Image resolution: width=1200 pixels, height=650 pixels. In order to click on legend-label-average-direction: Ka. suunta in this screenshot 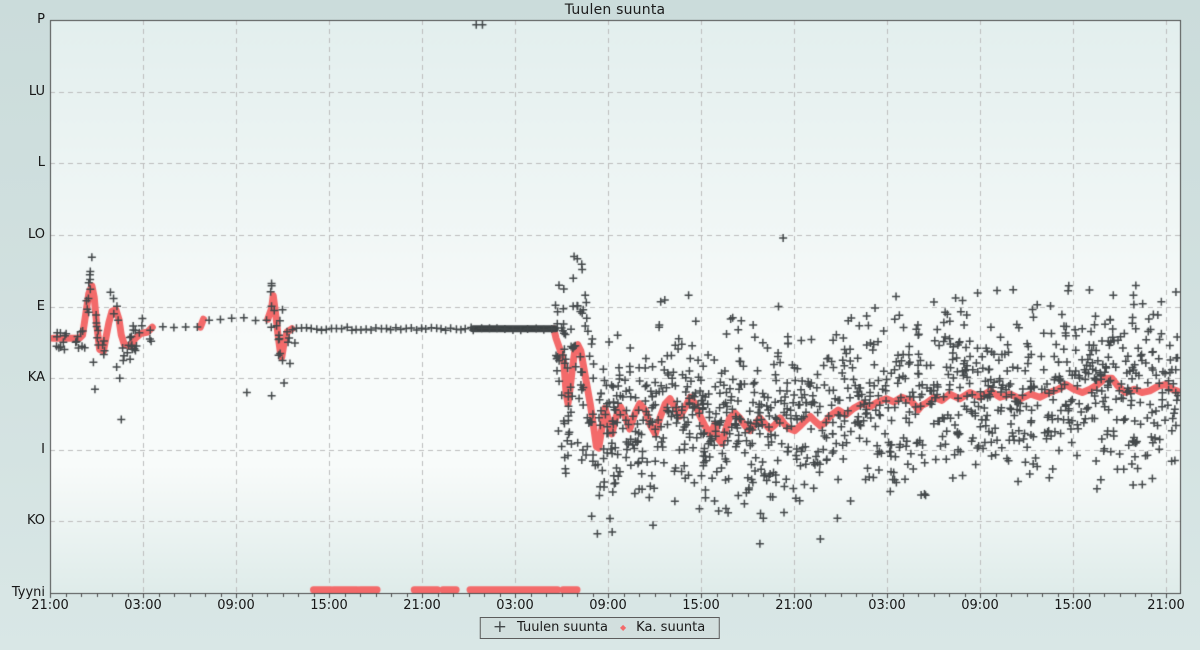, I will do `click(671, 627)`.